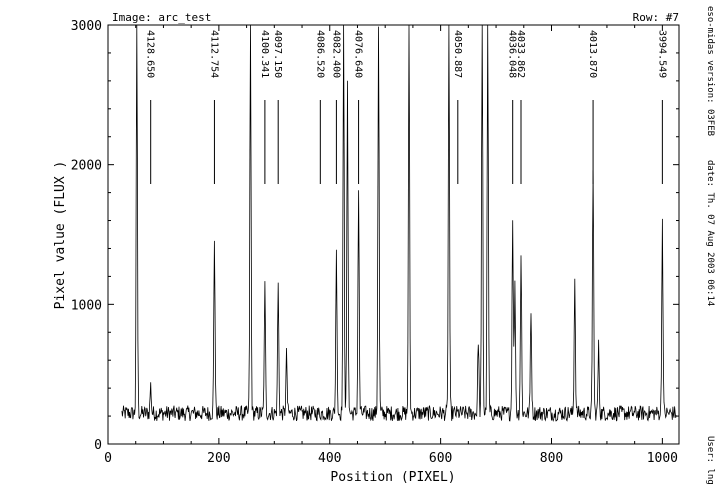 This screenshot has height=497, width=717. What do you see at coordinates (457, 54) in the screenshot?
I see `line-id-label: 4050.887` at bounding box center [457, 54].